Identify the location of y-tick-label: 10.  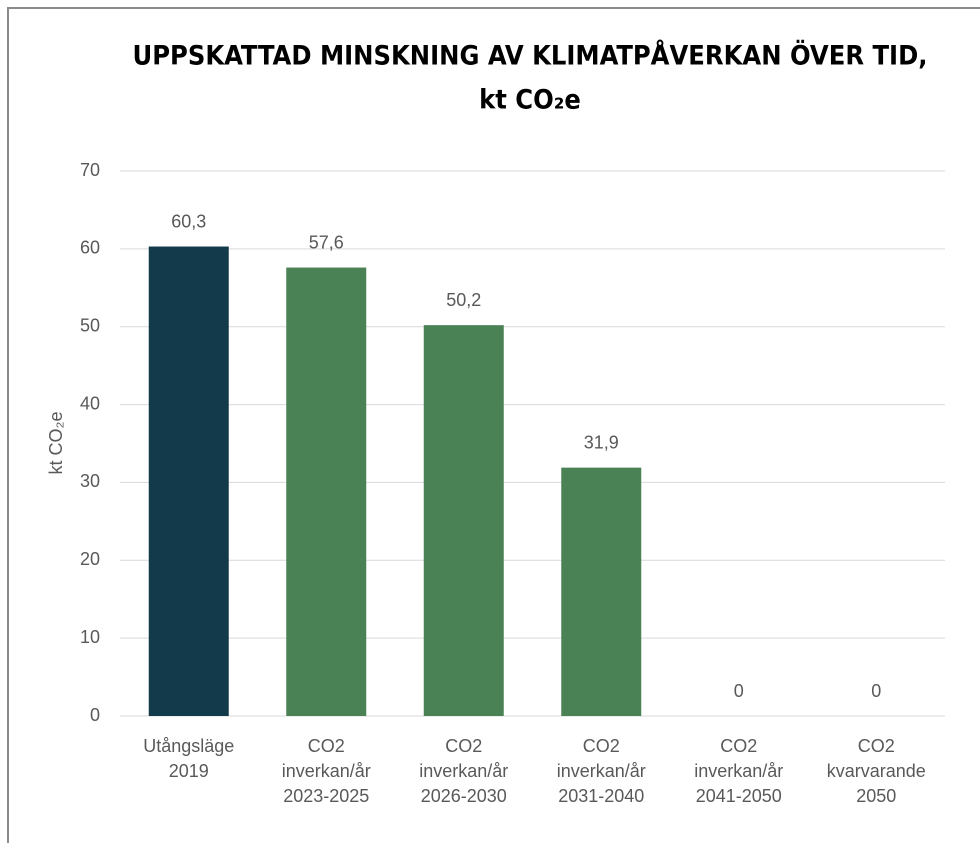
(90, 637).